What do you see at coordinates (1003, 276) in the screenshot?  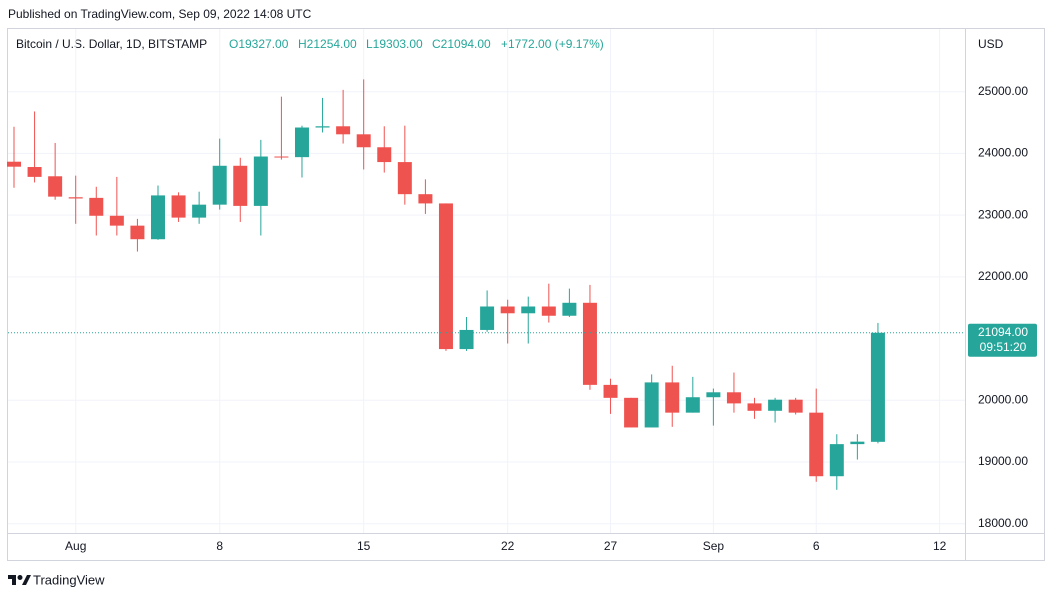 I see `y-tick-label: 22000.00` at bounding box center [1003, 276].